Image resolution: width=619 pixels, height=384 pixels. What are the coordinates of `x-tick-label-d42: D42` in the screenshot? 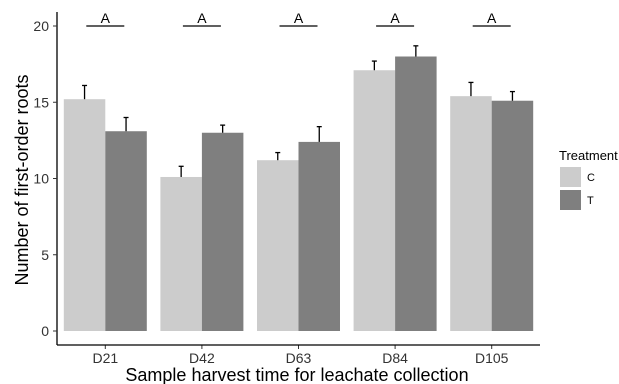 It's located at (202, 358).